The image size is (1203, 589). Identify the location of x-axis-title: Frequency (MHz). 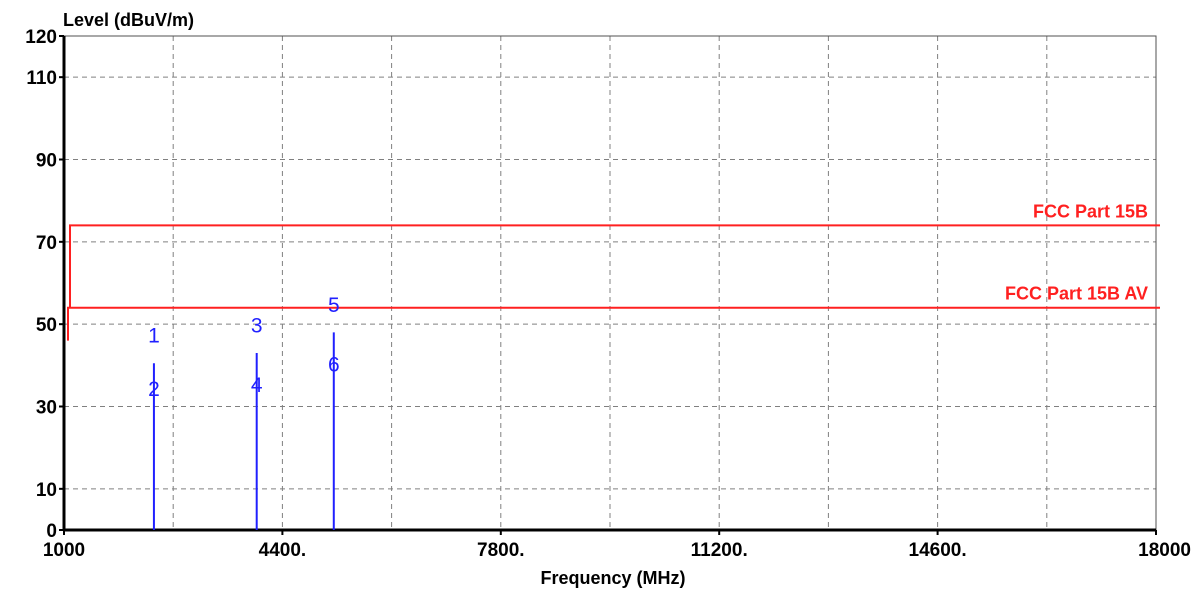
(612, 578).